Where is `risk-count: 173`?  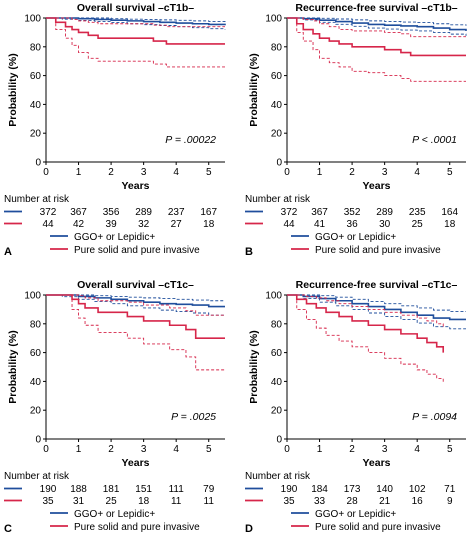 risk-count: 173 is located at coordinates (352, 489).